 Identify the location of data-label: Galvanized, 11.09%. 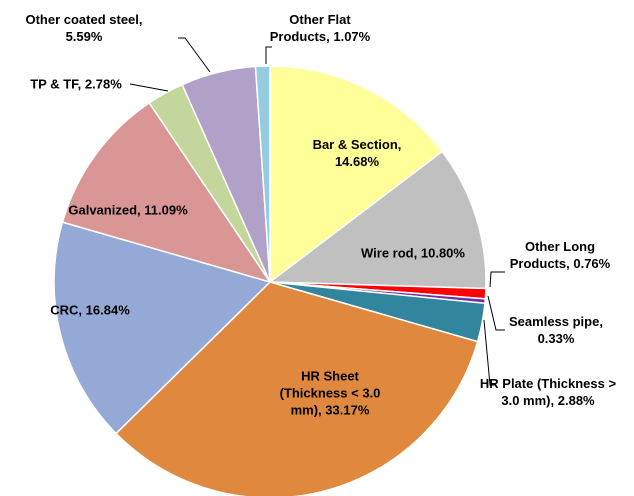
(128, 210).